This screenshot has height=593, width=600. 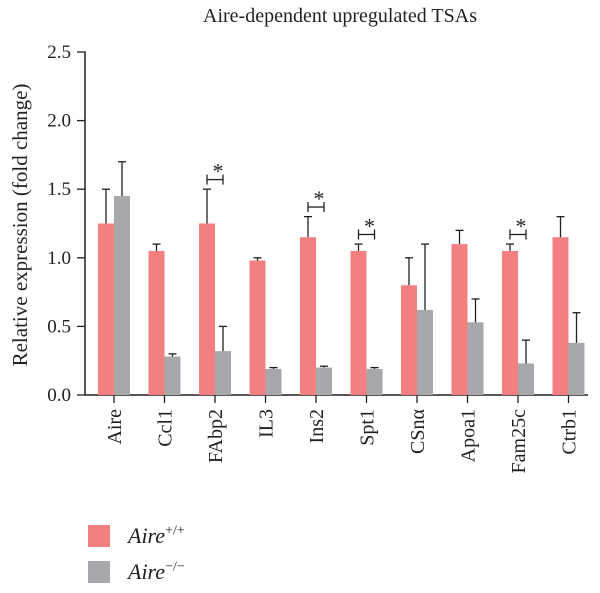 I want to click on legend-item-knockout: Aire−/−, so click(x=136, y=572).